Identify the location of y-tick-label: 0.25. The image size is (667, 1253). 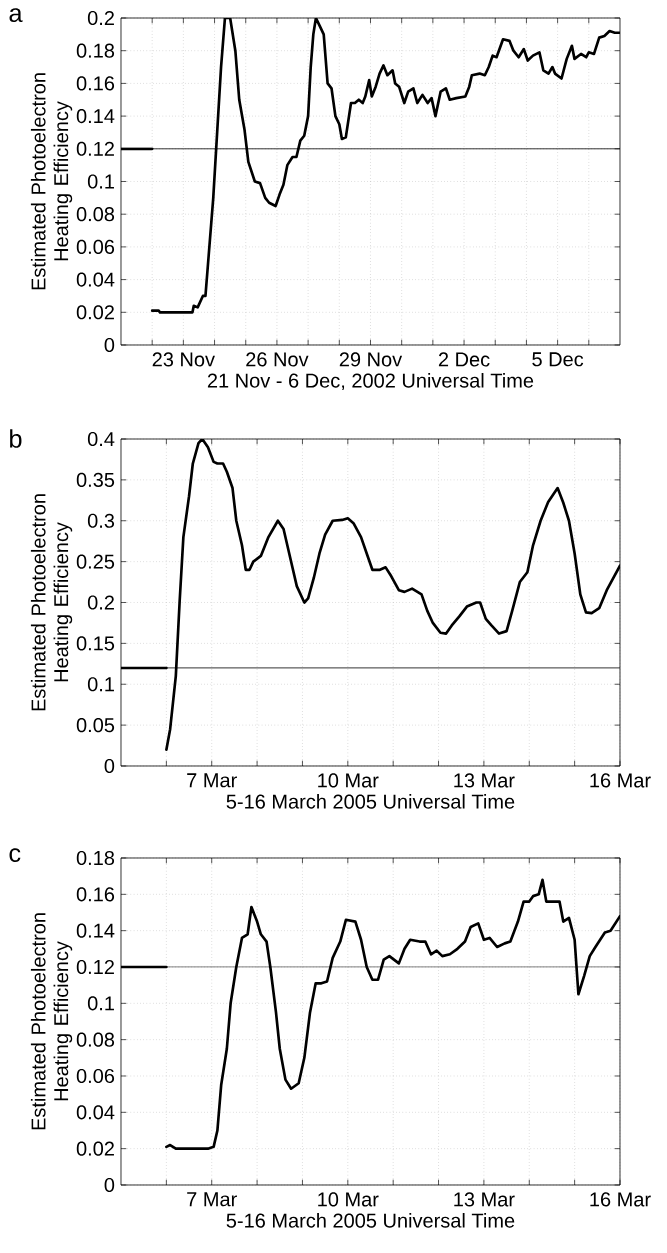
(95, 561).